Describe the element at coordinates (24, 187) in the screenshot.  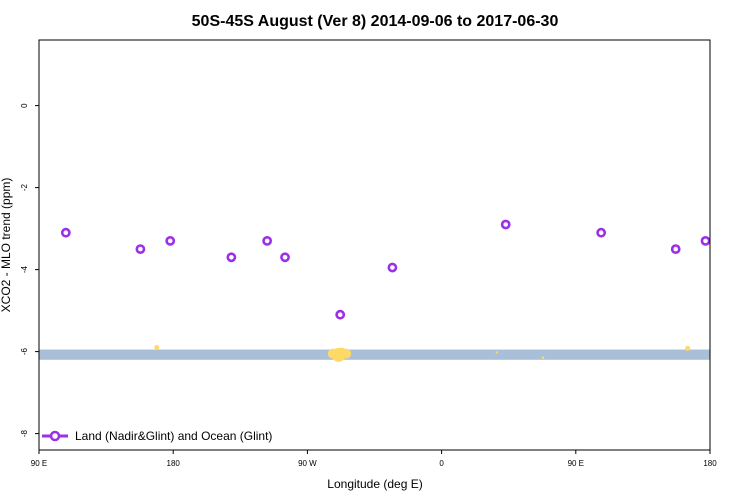
I see `y-tick-label: -2` at that location.